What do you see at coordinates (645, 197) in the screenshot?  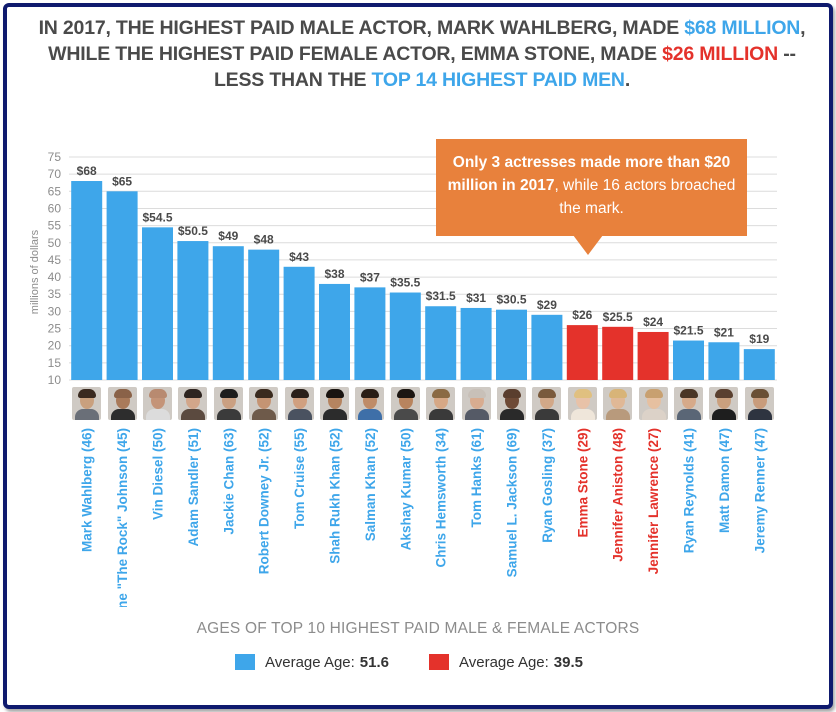 I see `callout-text: , while 16 actors broached the mark.` at bounding box center [645, 197].